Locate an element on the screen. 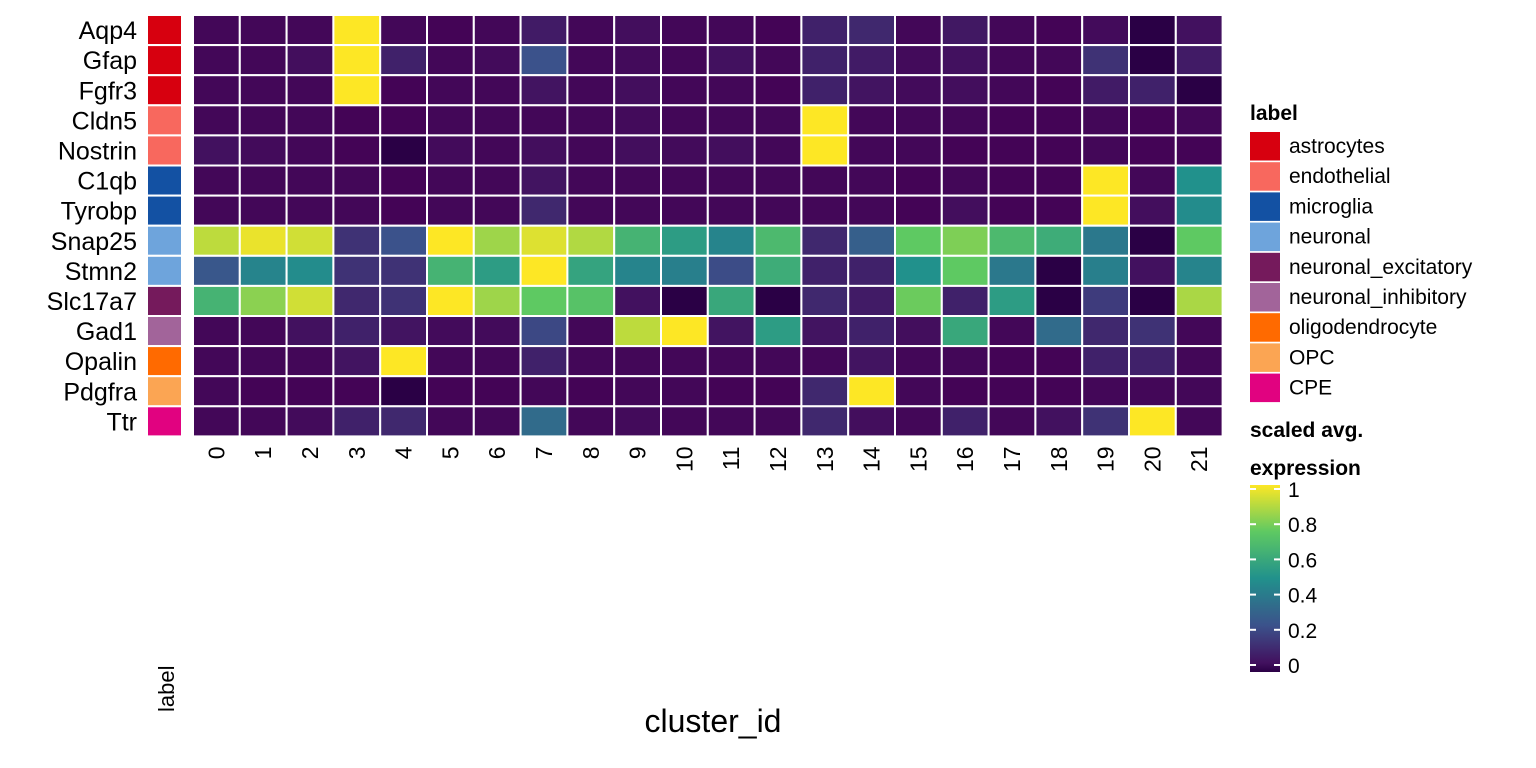 The height and width of the screenshot is (768, 1536). column-label: 20 is located at coordinates (1152, 459).